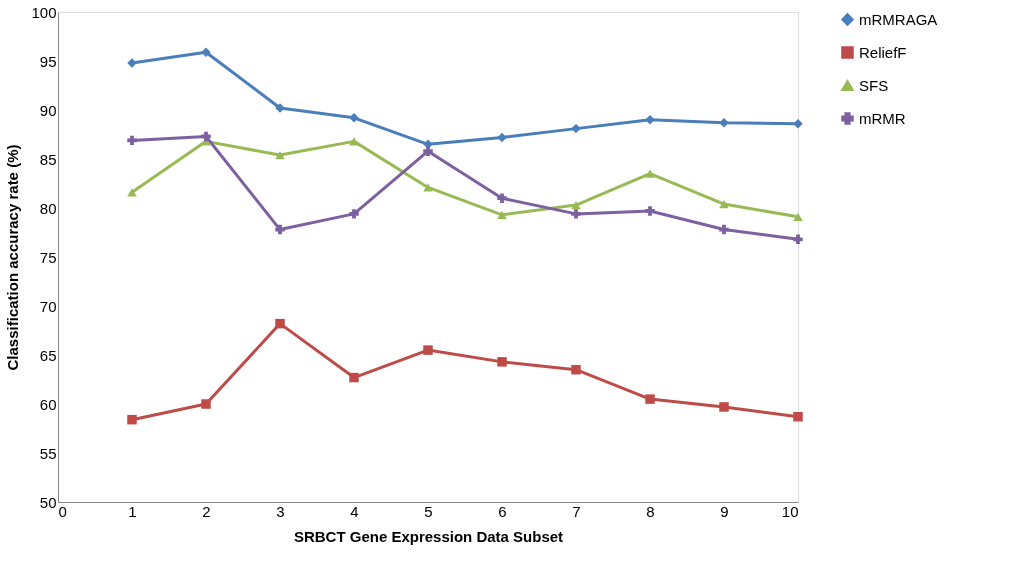 This screenshot has height=576, width=1034. I want to click on y-tick-label: 95, so click(48, 61).